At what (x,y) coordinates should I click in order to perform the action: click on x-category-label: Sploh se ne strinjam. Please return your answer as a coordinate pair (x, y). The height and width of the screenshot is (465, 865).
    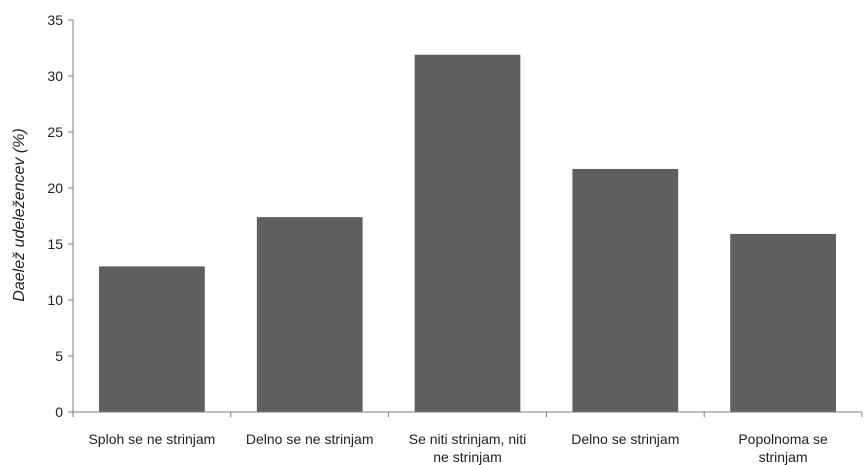
    Looking at the image, I should click on (151, 439).